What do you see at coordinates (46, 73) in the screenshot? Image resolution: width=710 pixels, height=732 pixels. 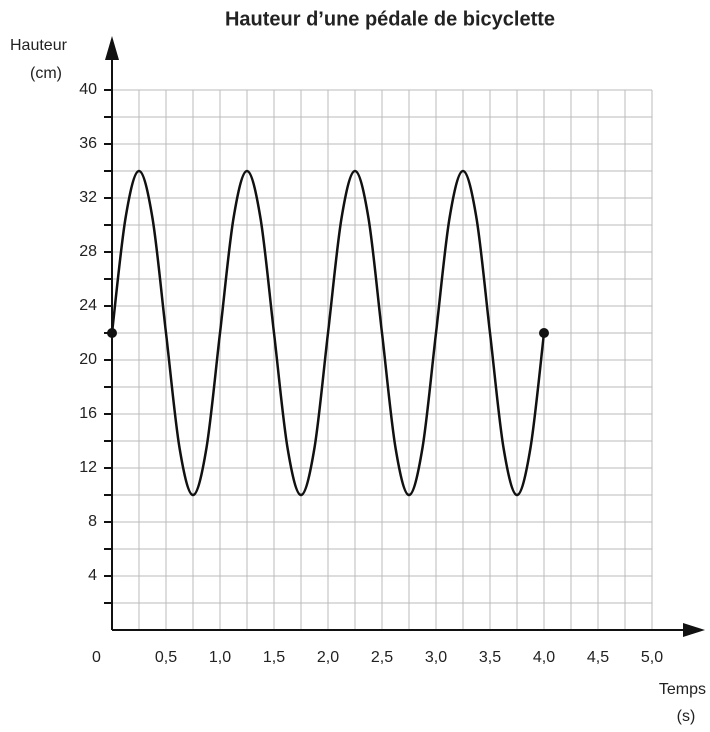 I see `y-axis-label: (cm)` at bounding box center [46, 73].